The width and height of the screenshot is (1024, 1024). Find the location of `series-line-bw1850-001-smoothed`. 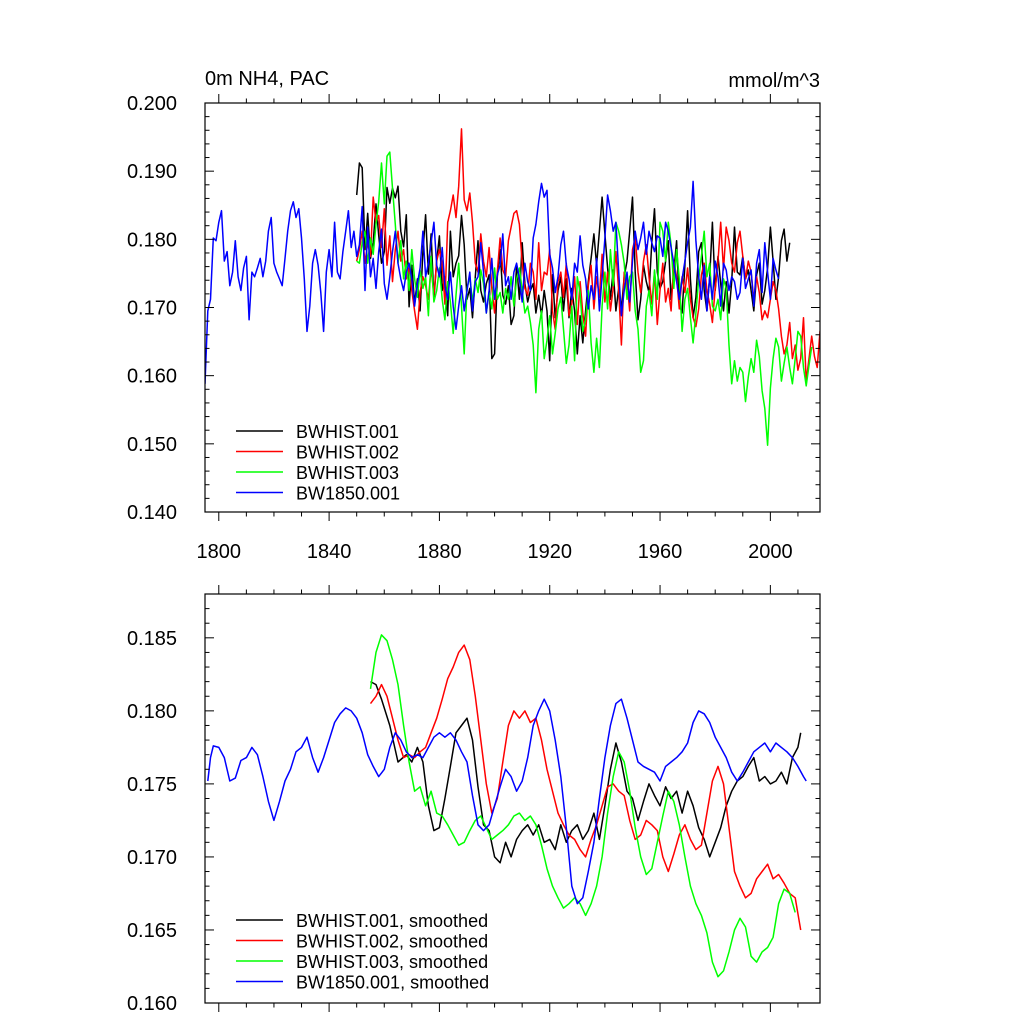

series-line-bw1850-001-smoothed is located at coordinates (507, 801).